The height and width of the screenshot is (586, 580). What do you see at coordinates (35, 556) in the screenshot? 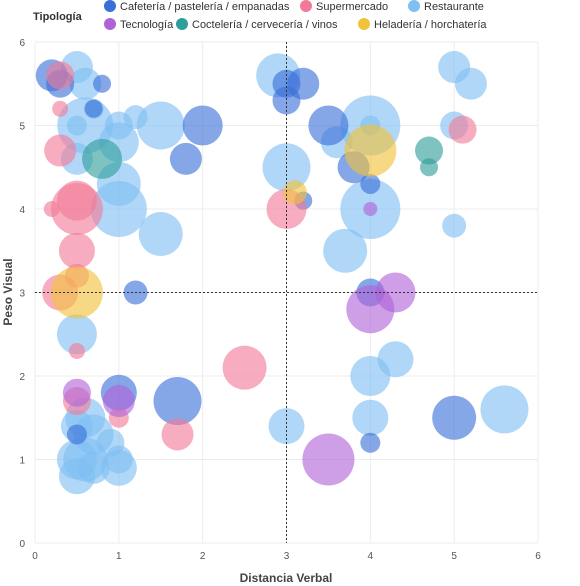
I see `x-tick-label: 0` at bounding box center [35, 556].